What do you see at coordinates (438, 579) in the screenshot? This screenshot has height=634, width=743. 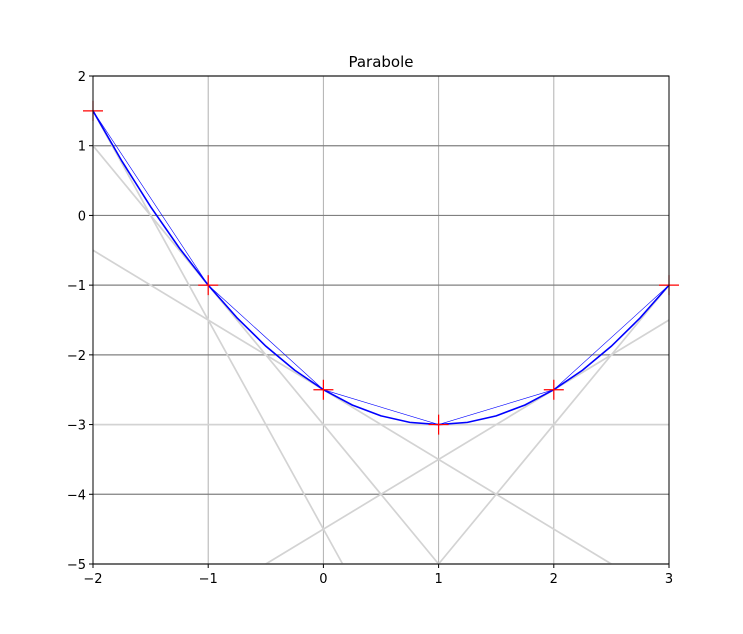 I see `x-tick-label: 1` at bounding box center [438, 579].